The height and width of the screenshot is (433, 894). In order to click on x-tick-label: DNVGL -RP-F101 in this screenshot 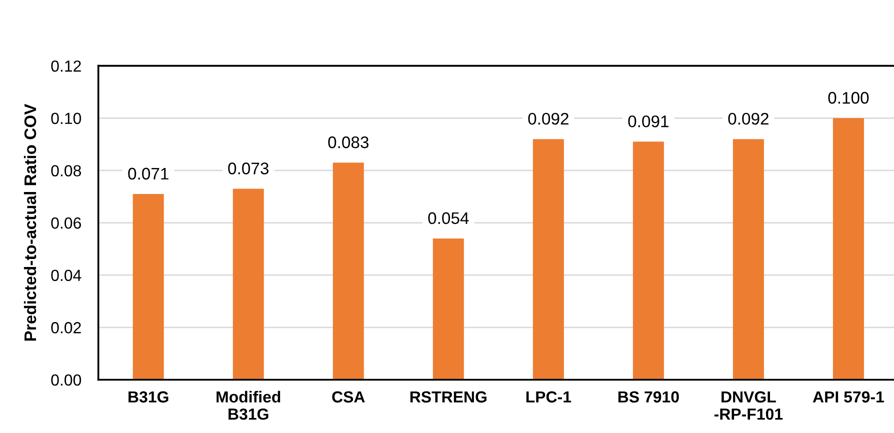, I will do `click(748, 405)`.